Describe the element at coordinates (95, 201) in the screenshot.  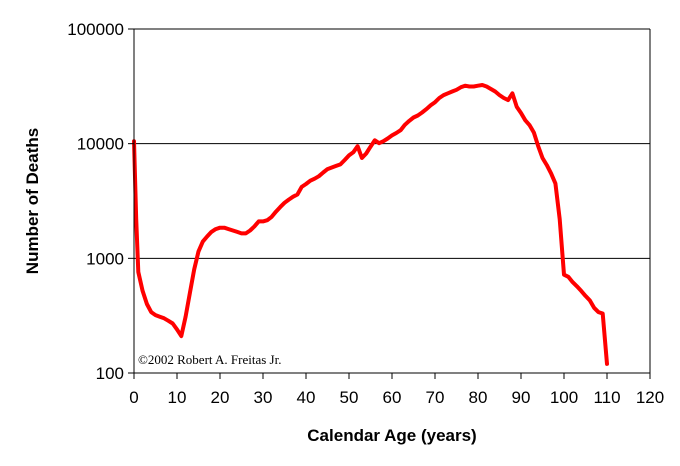
I see `y-tick-labels: 100 1000 10000 100000` at that location.